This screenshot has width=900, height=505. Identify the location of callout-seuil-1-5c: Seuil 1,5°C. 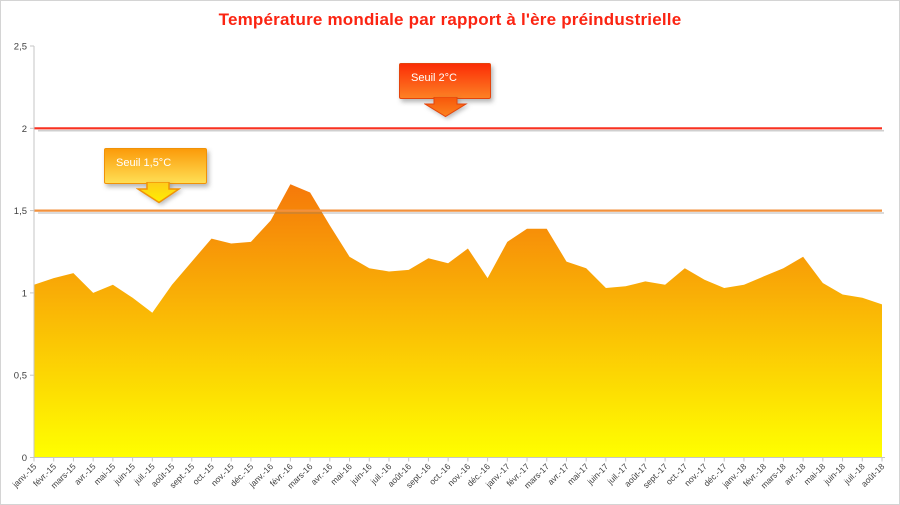
(155, 176).